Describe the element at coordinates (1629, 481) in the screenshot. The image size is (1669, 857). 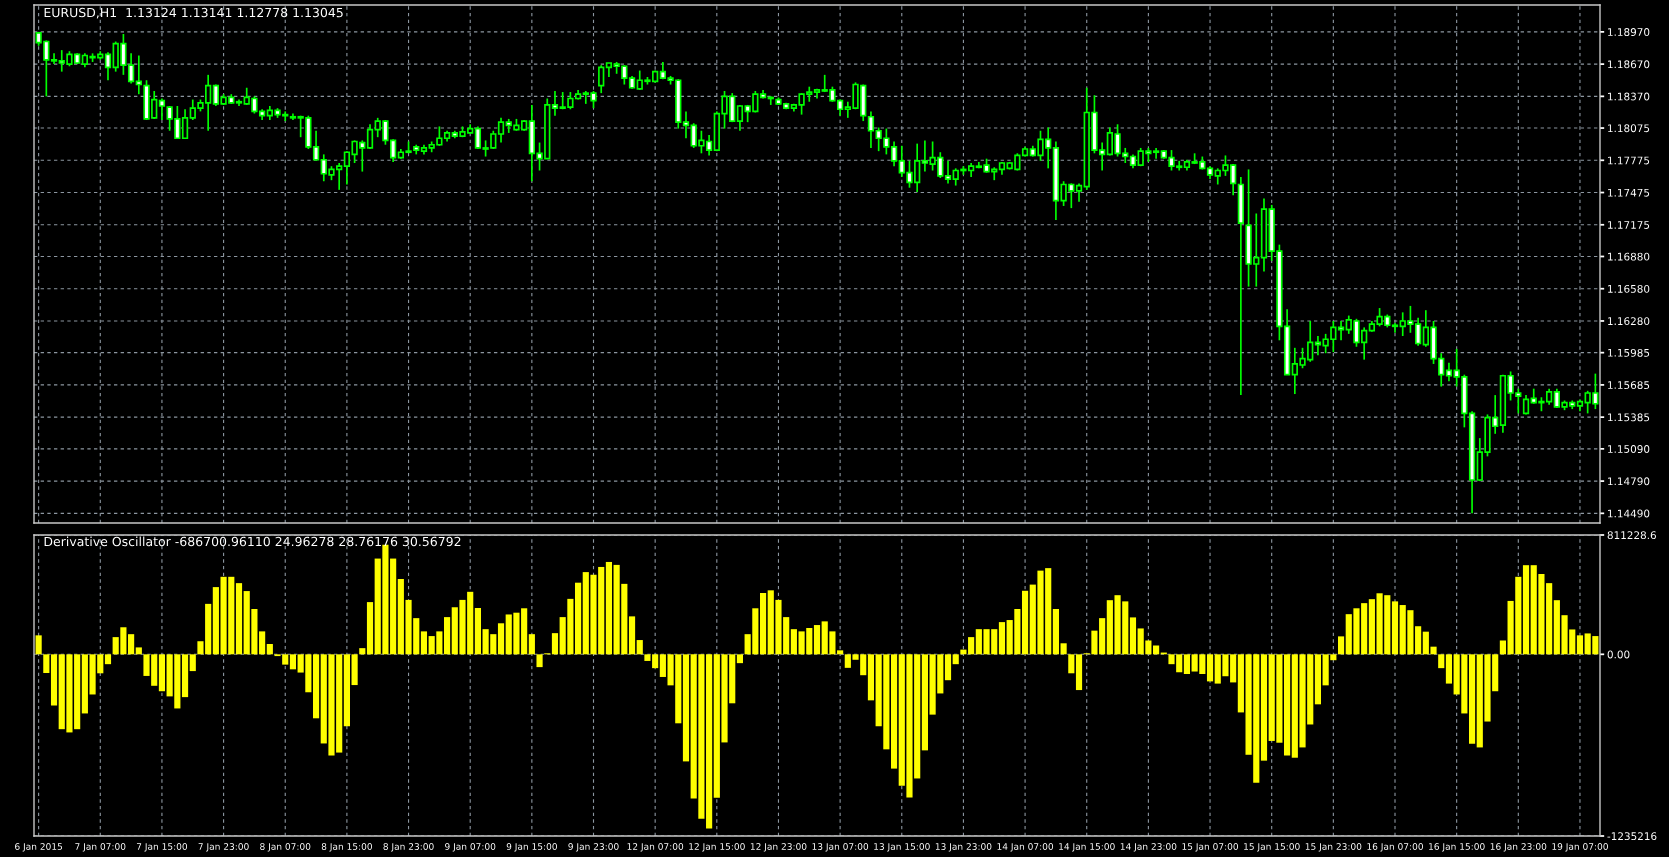
I see `y-tick-label: 1.14790` at that location.